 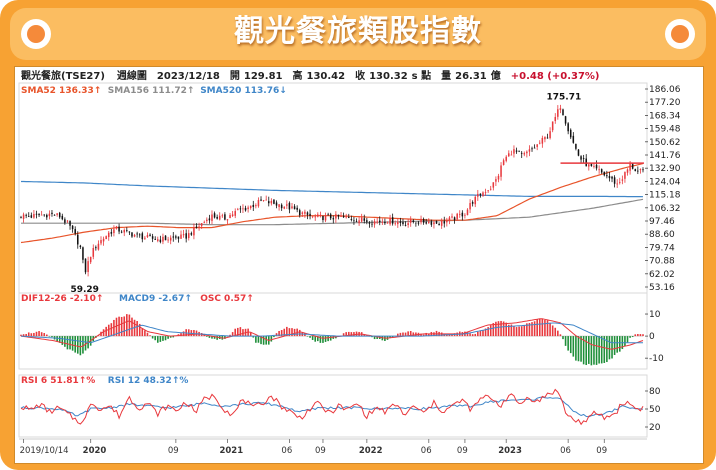 What do you see at coordinates (662, 235) in the screenshot?
I see `y-tick-label: 88.60` at bounding box center [662, 235].